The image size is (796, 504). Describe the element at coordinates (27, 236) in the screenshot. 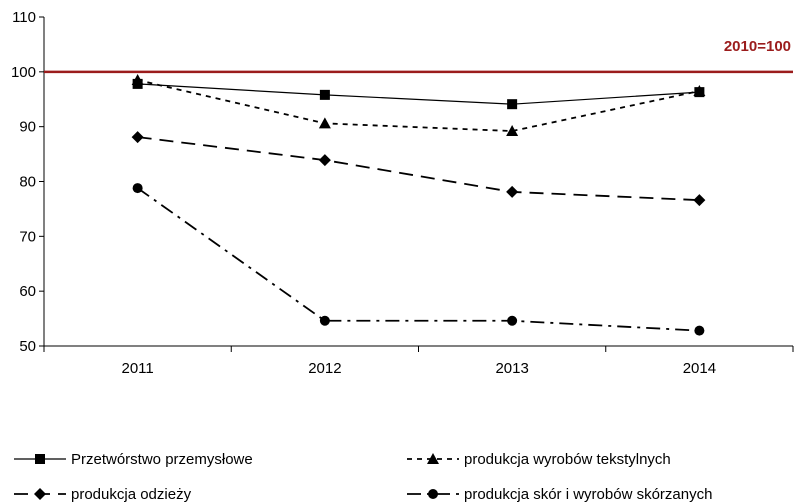

I see `y-tick-label: 70` at that location.